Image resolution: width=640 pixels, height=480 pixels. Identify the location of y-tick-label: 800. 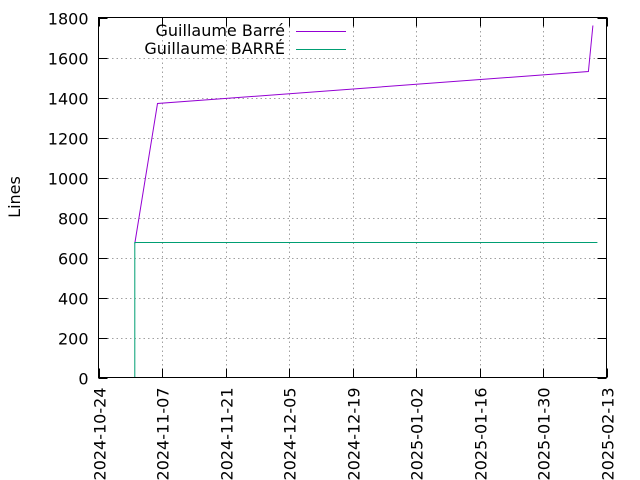
(73, 219).